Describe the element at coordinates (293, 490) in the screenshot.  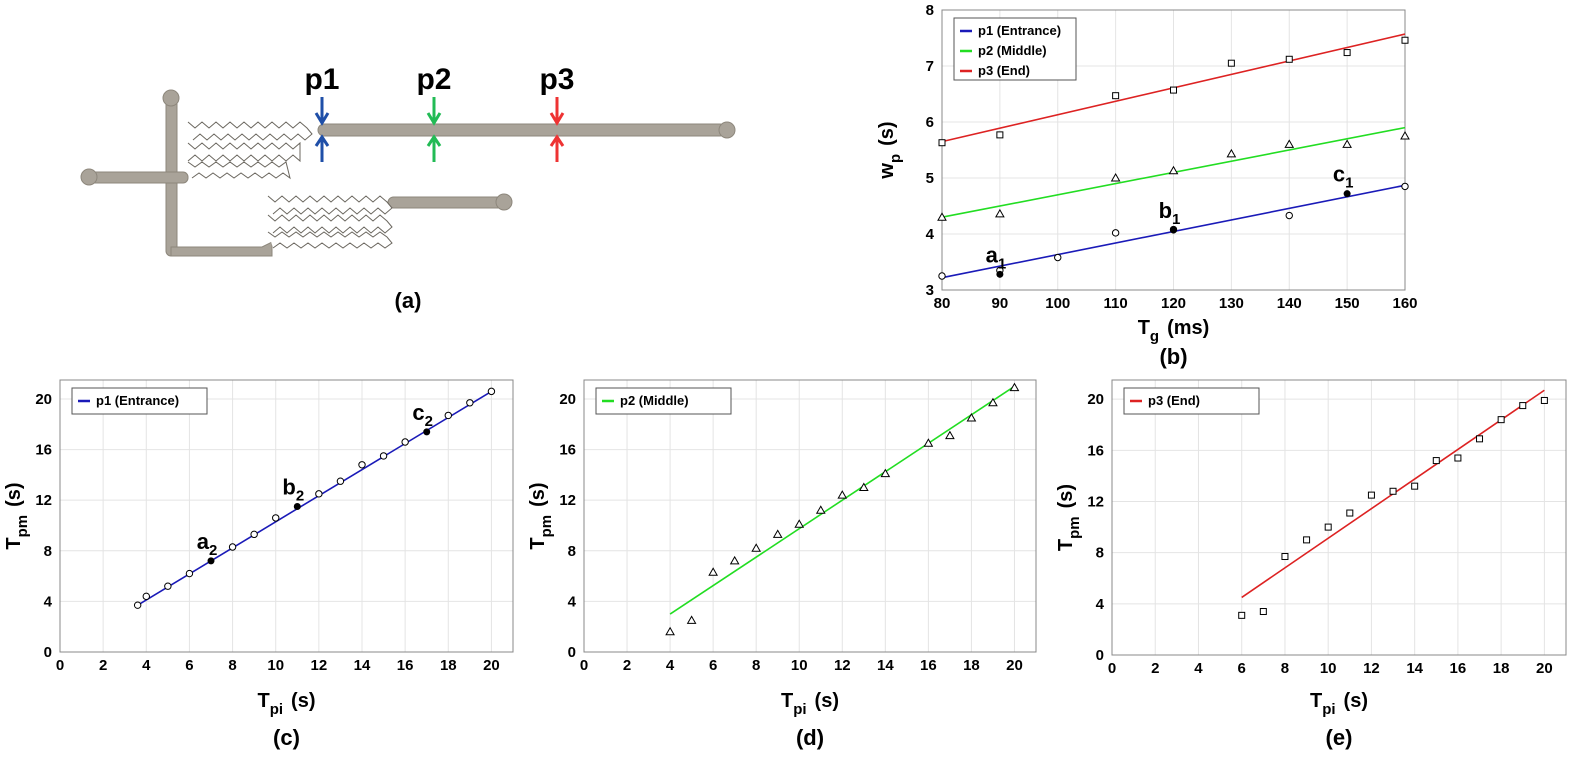
I see `highlight-label-b2: b2` at that location.